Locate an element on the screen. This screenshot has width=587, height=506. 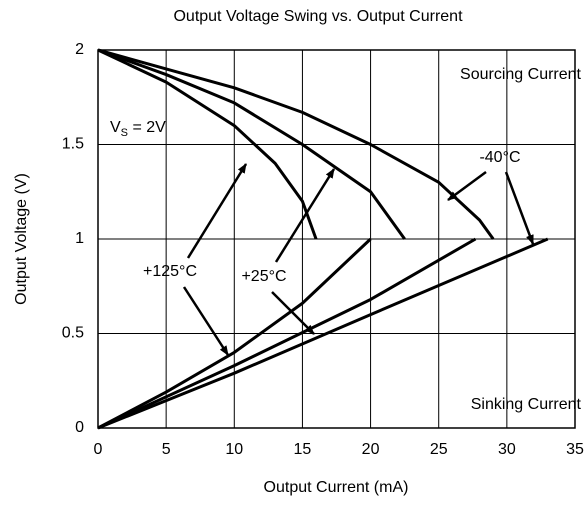
x-tick-label: 0 is located at coordinates (98, 449).